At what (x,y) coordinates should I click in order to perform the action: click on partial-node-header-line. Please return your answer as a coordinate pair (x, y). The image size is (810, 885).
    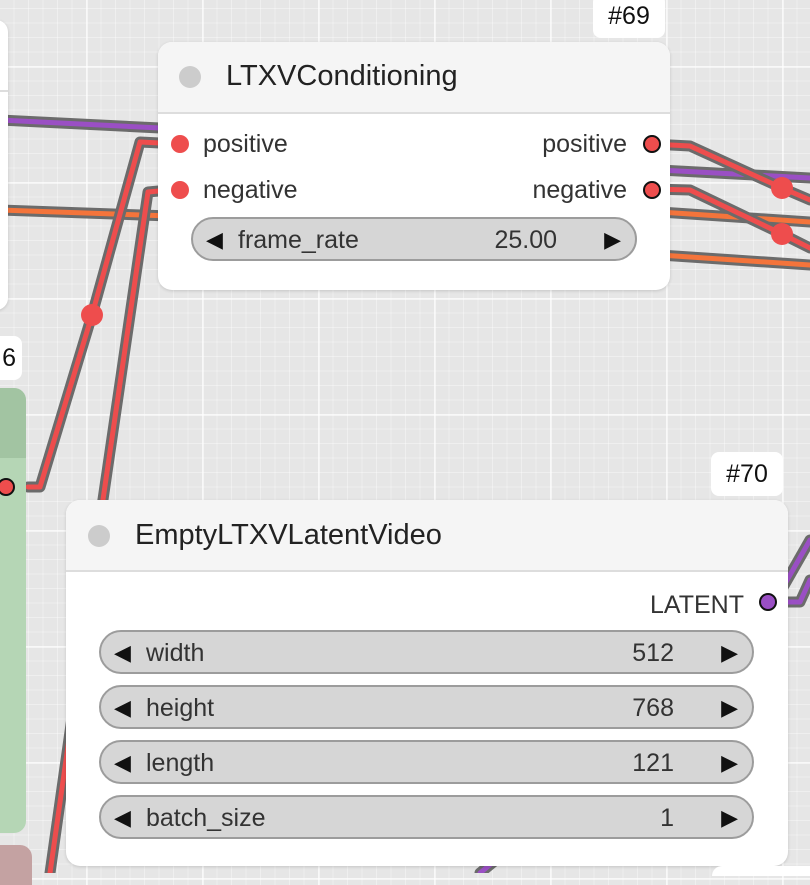
    Looking at the image, I should click on (4, 91).